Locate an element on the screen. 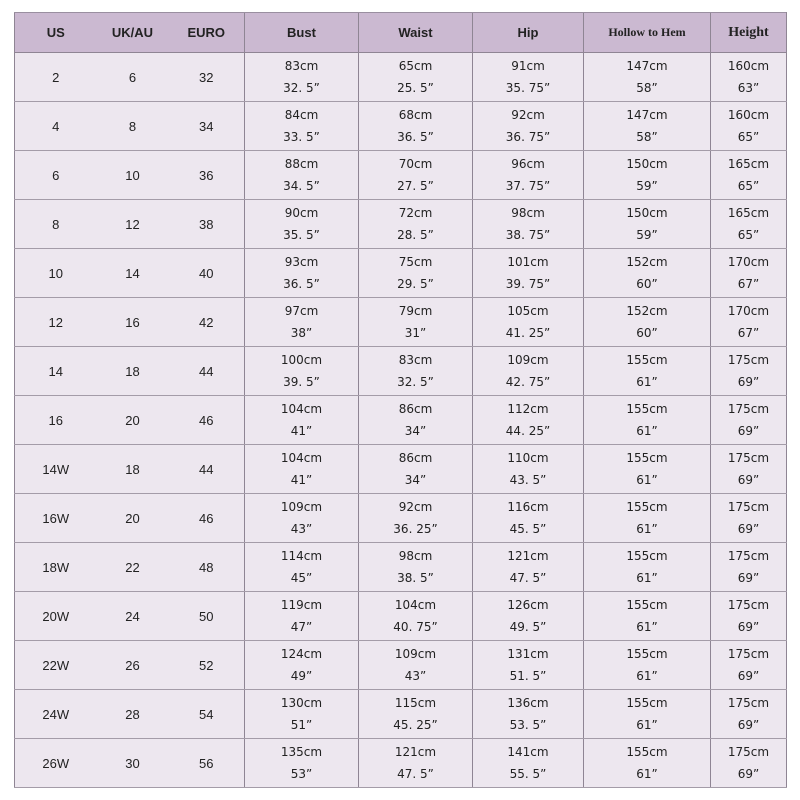 This screenshot has height=800, width=800. cell-uk: 20 is located at coordinates (132, 420).